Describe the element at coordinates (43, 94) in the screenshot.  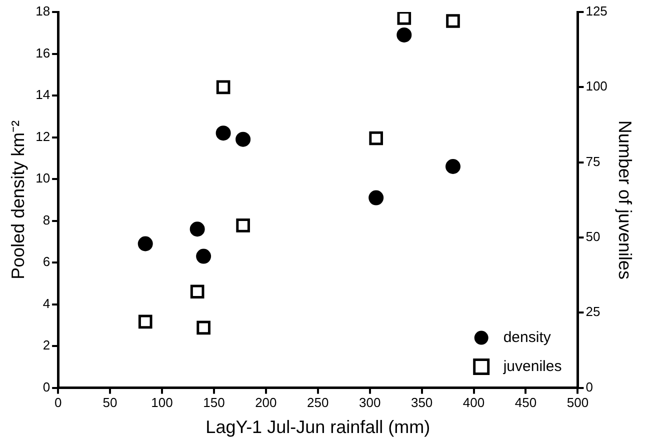
I see `y-tick-label: 14` at that location.